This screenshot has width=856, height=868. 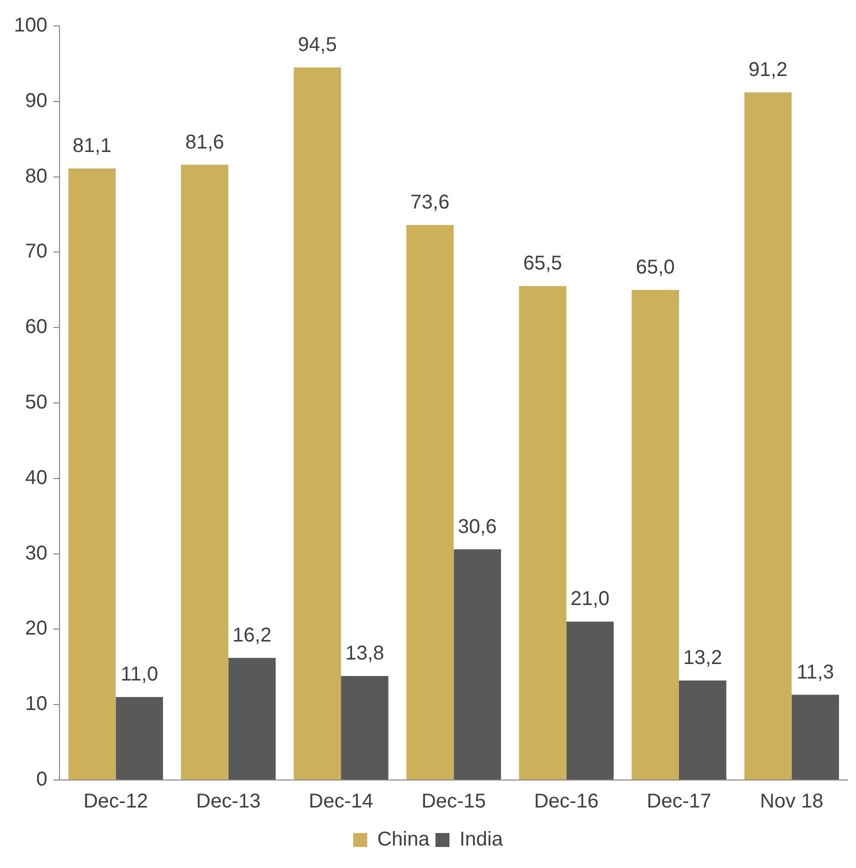 What do you see at coordinates (403, 839) in the screenshot?
I see `legend-label: China` at bounding box center [403, 839].